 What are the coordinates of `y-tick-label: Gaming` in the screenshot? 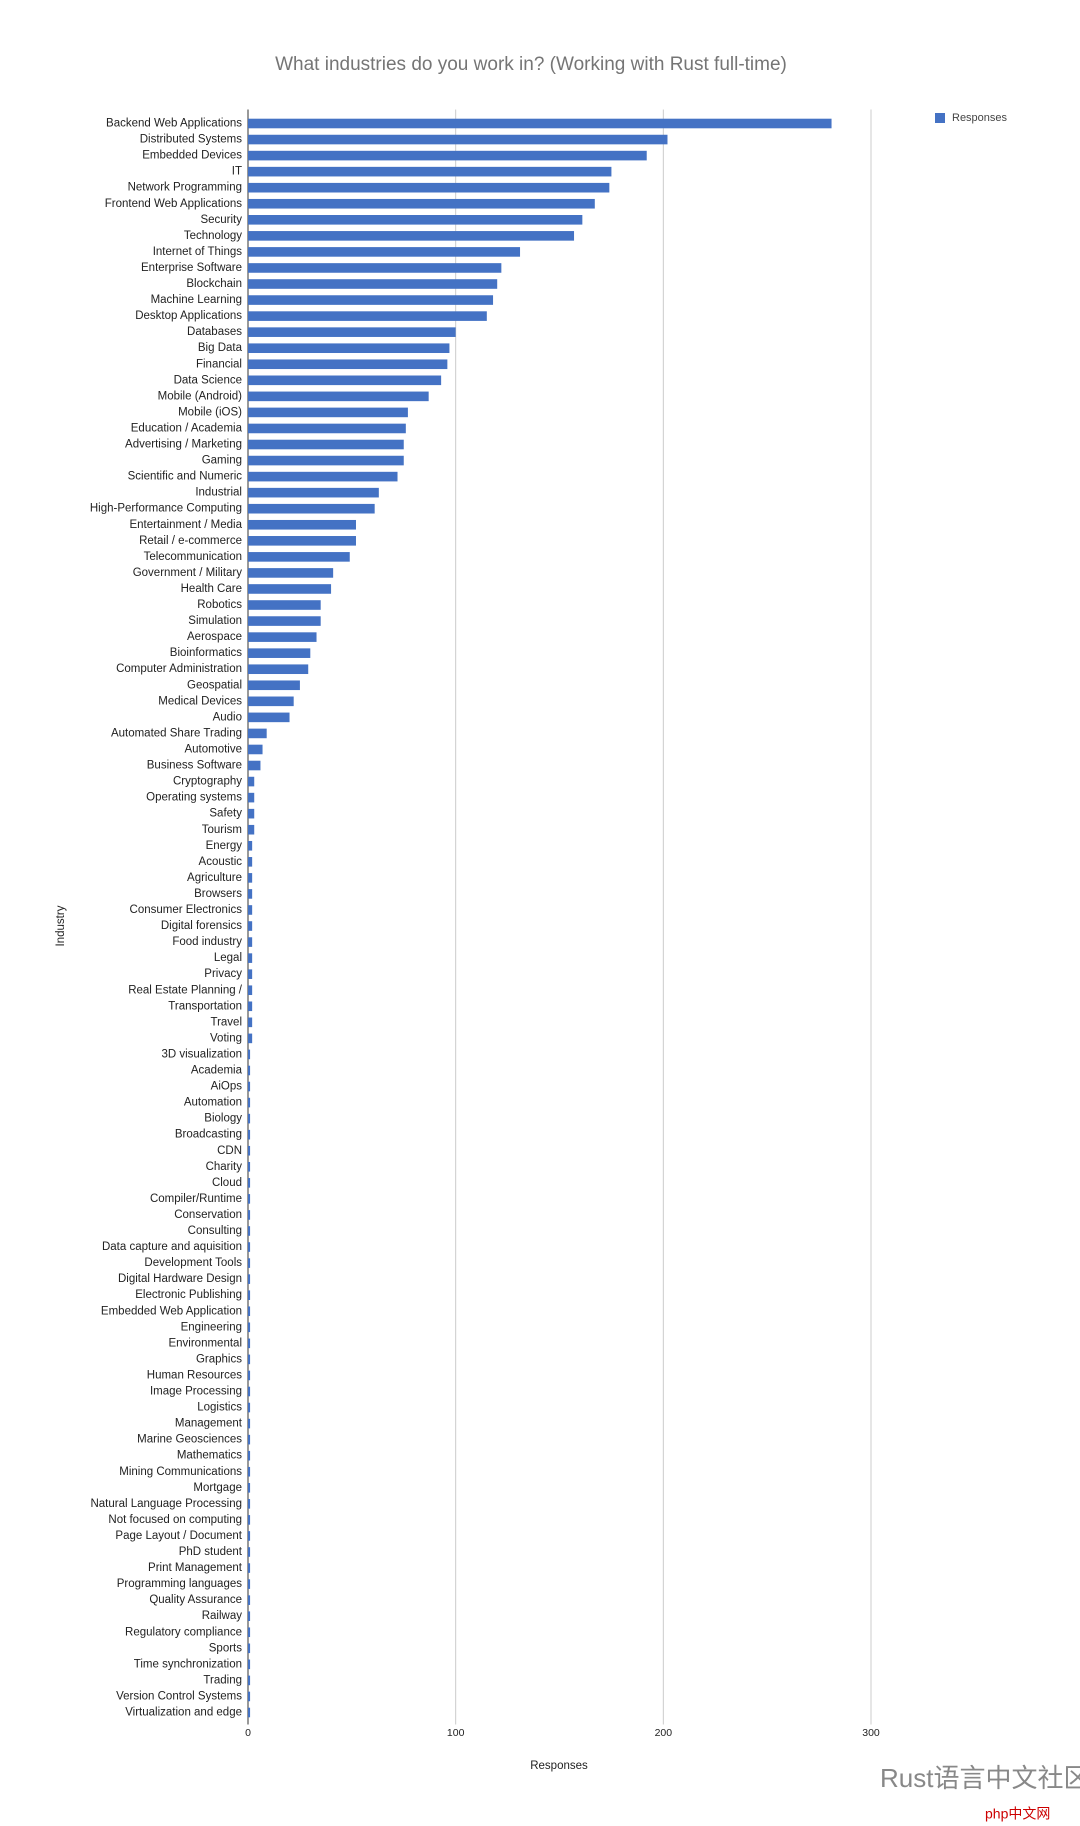 It's located at (222, 461).